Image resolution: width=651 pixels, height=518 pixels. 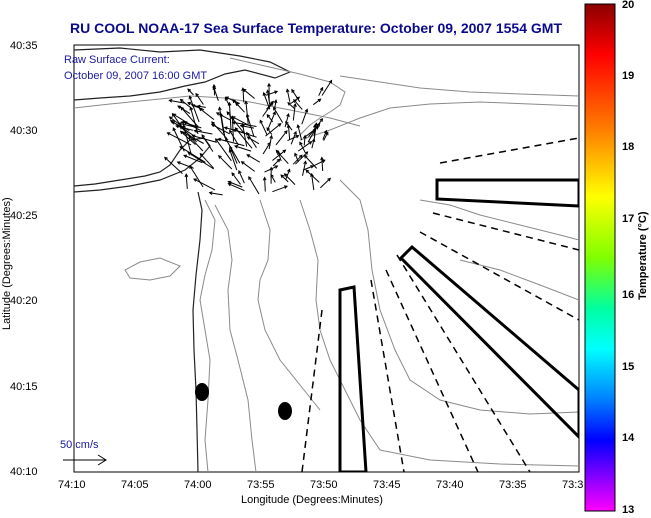 I want to click on x-tick-label: 73:50, so click(x=324, y=485).